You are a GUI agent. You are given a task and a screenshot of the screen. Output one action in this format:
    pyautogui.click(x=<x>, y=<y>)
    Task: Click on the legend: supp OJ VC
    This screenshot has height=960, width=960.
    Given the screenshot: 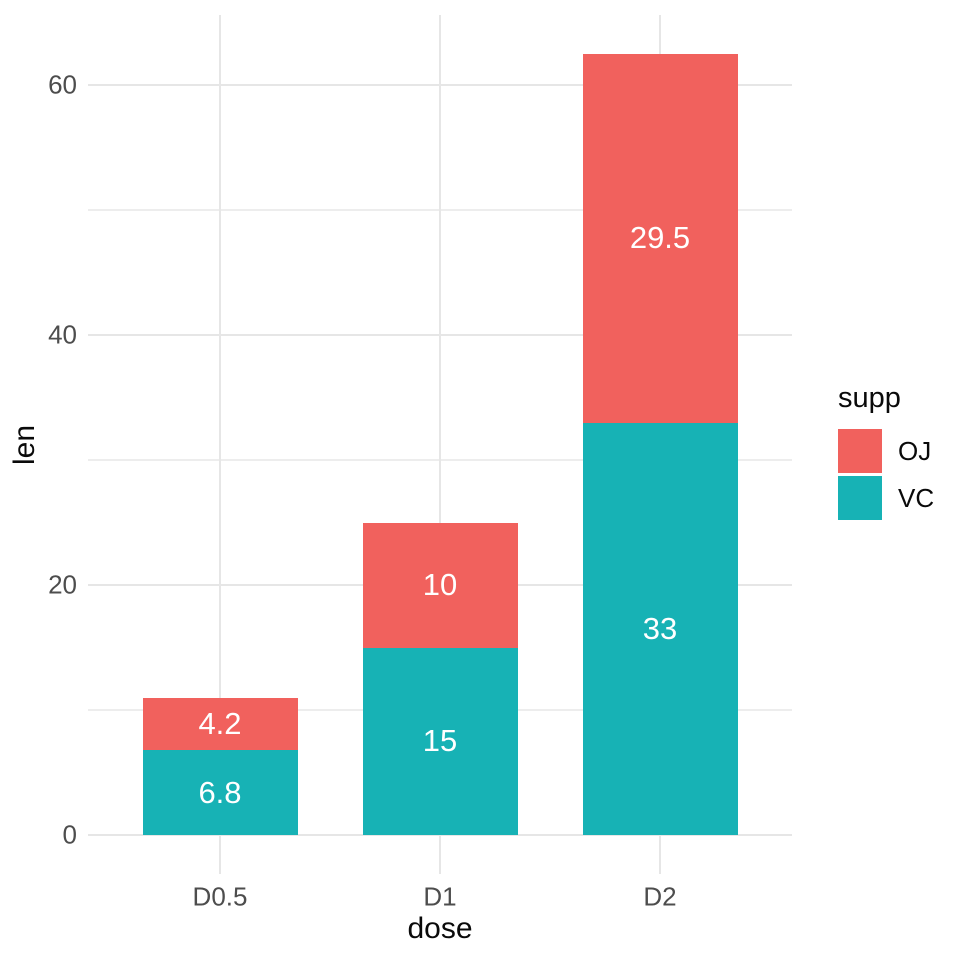 What is the action you would take?
    pyautogui.click(x=886, y=452)
    